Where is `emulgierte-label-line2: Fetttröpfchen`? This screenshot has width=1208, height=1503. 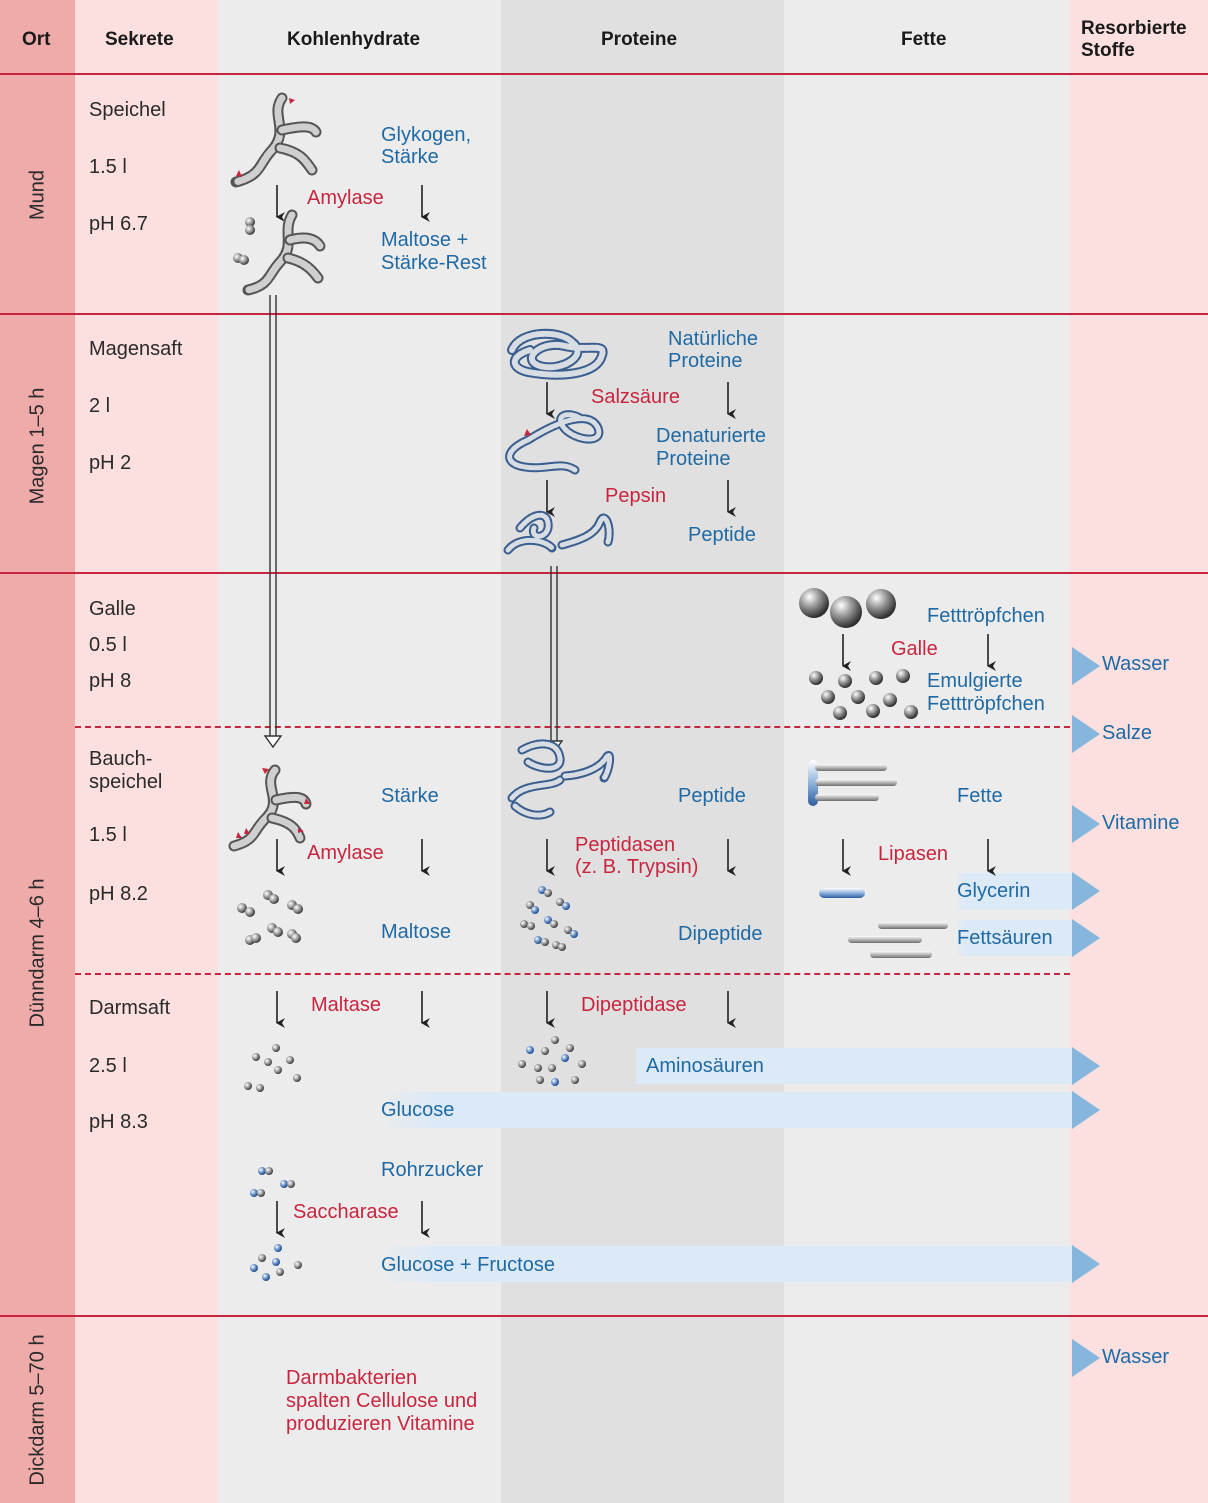
emulgierte-label-line2: Fetttröpfchen is located at coordinates (986, 704).